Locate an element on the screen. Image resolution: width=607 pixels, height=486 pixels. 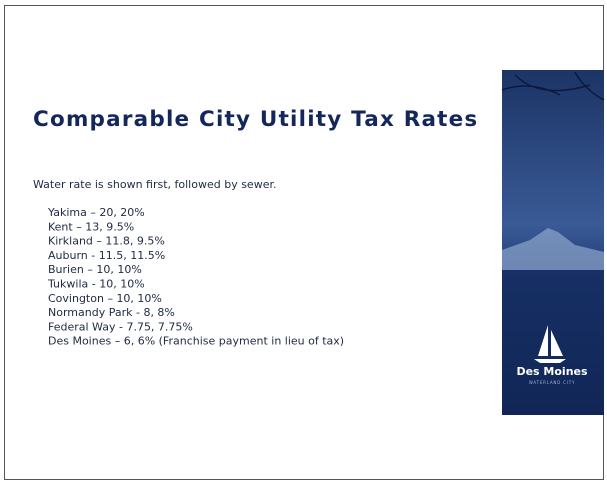
list-item: Auburn - 11.5, 11.5% is located at coordinates (106, 255).